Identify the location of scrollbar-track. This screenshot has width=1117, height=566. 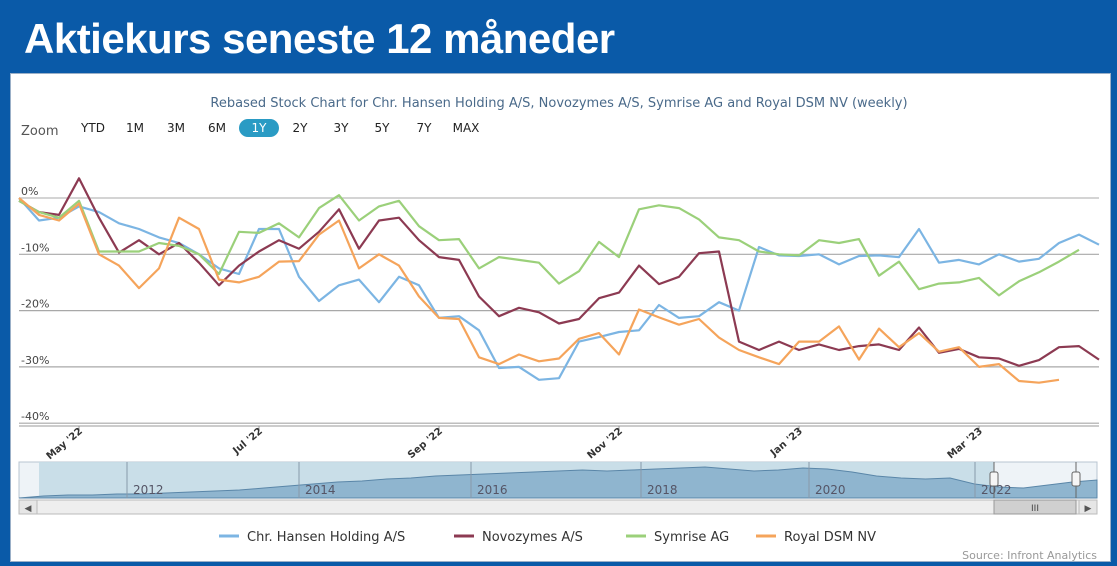
(558, 507).